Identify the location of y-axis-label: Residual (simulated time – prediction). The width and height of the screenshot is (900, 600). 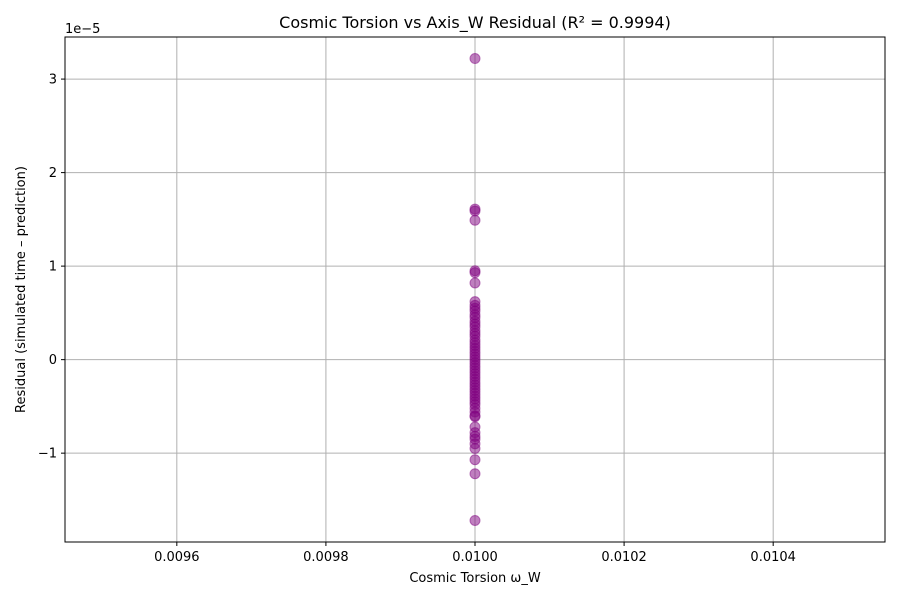
(21, 289).